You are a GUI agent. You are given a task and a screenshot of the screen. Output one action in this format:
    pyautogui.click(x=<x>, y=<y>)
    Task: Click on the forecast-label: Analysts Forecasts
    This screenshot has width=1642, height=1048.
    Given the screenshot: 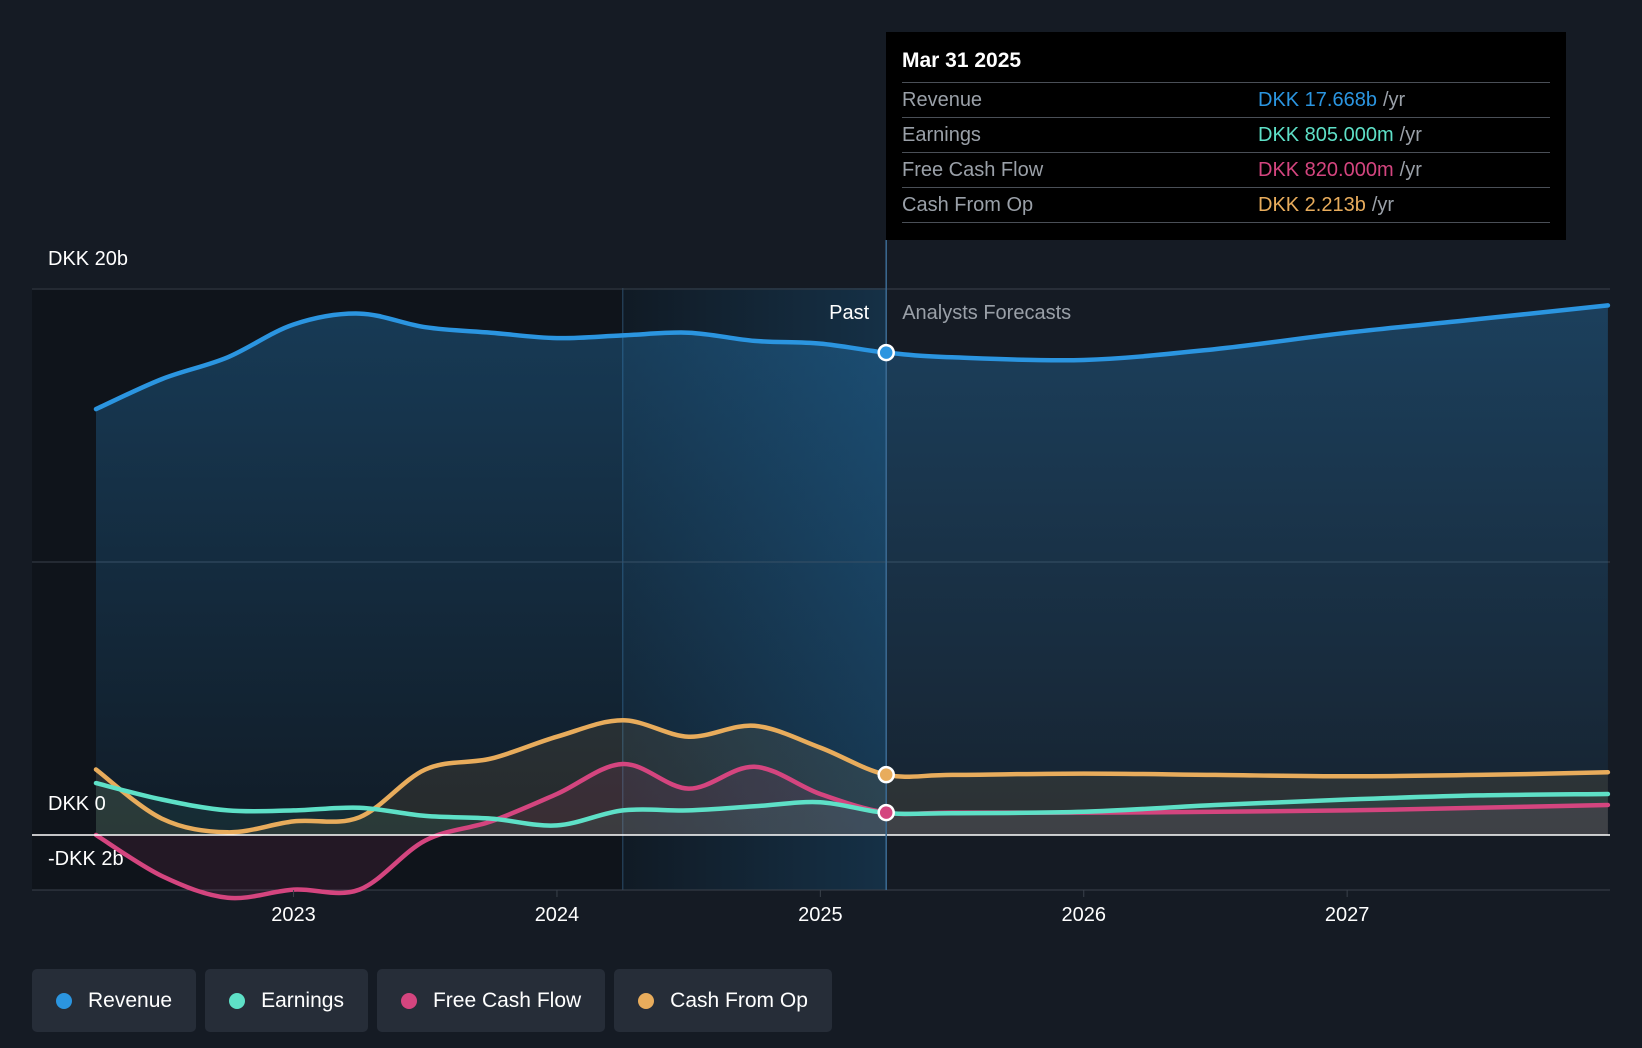 What is the action you would take?
    pyautogui.click(x=986, y=313)
    